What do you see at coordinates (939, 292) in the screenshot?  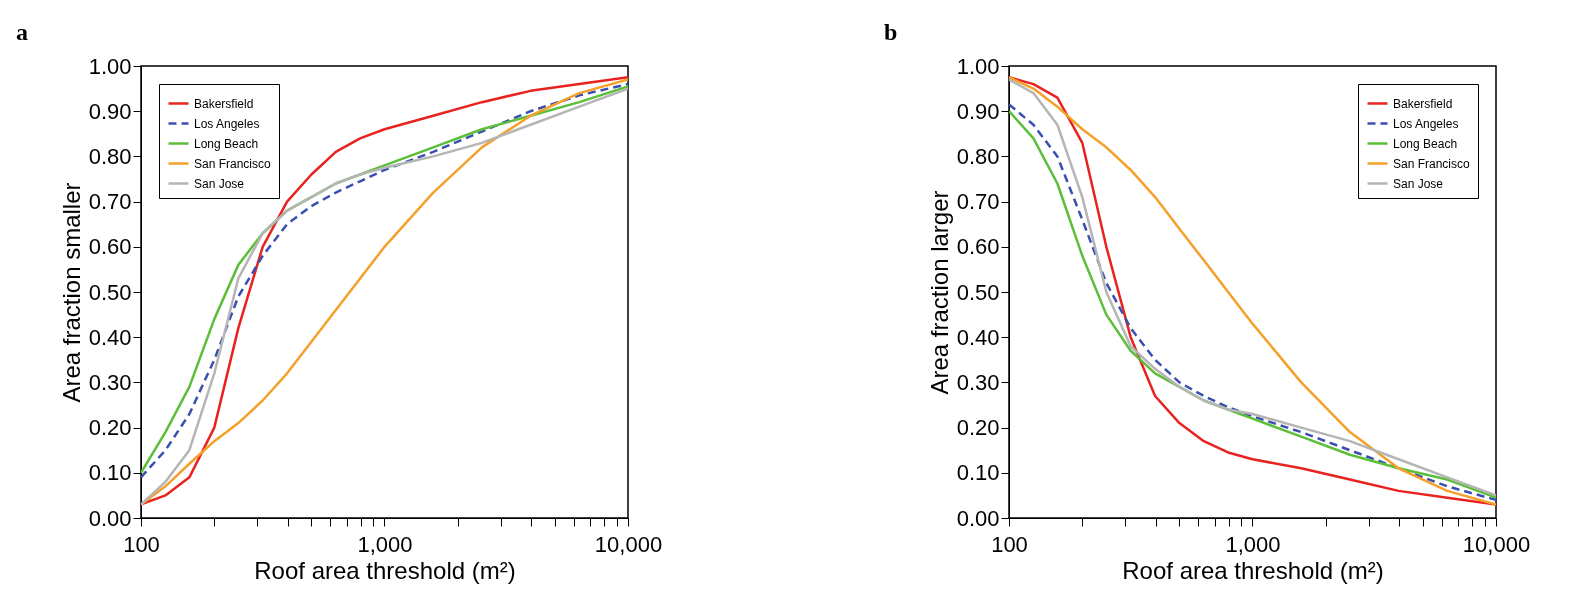 I see `y-axis-title: Area fraction larger` at bounding box center [939, 292].